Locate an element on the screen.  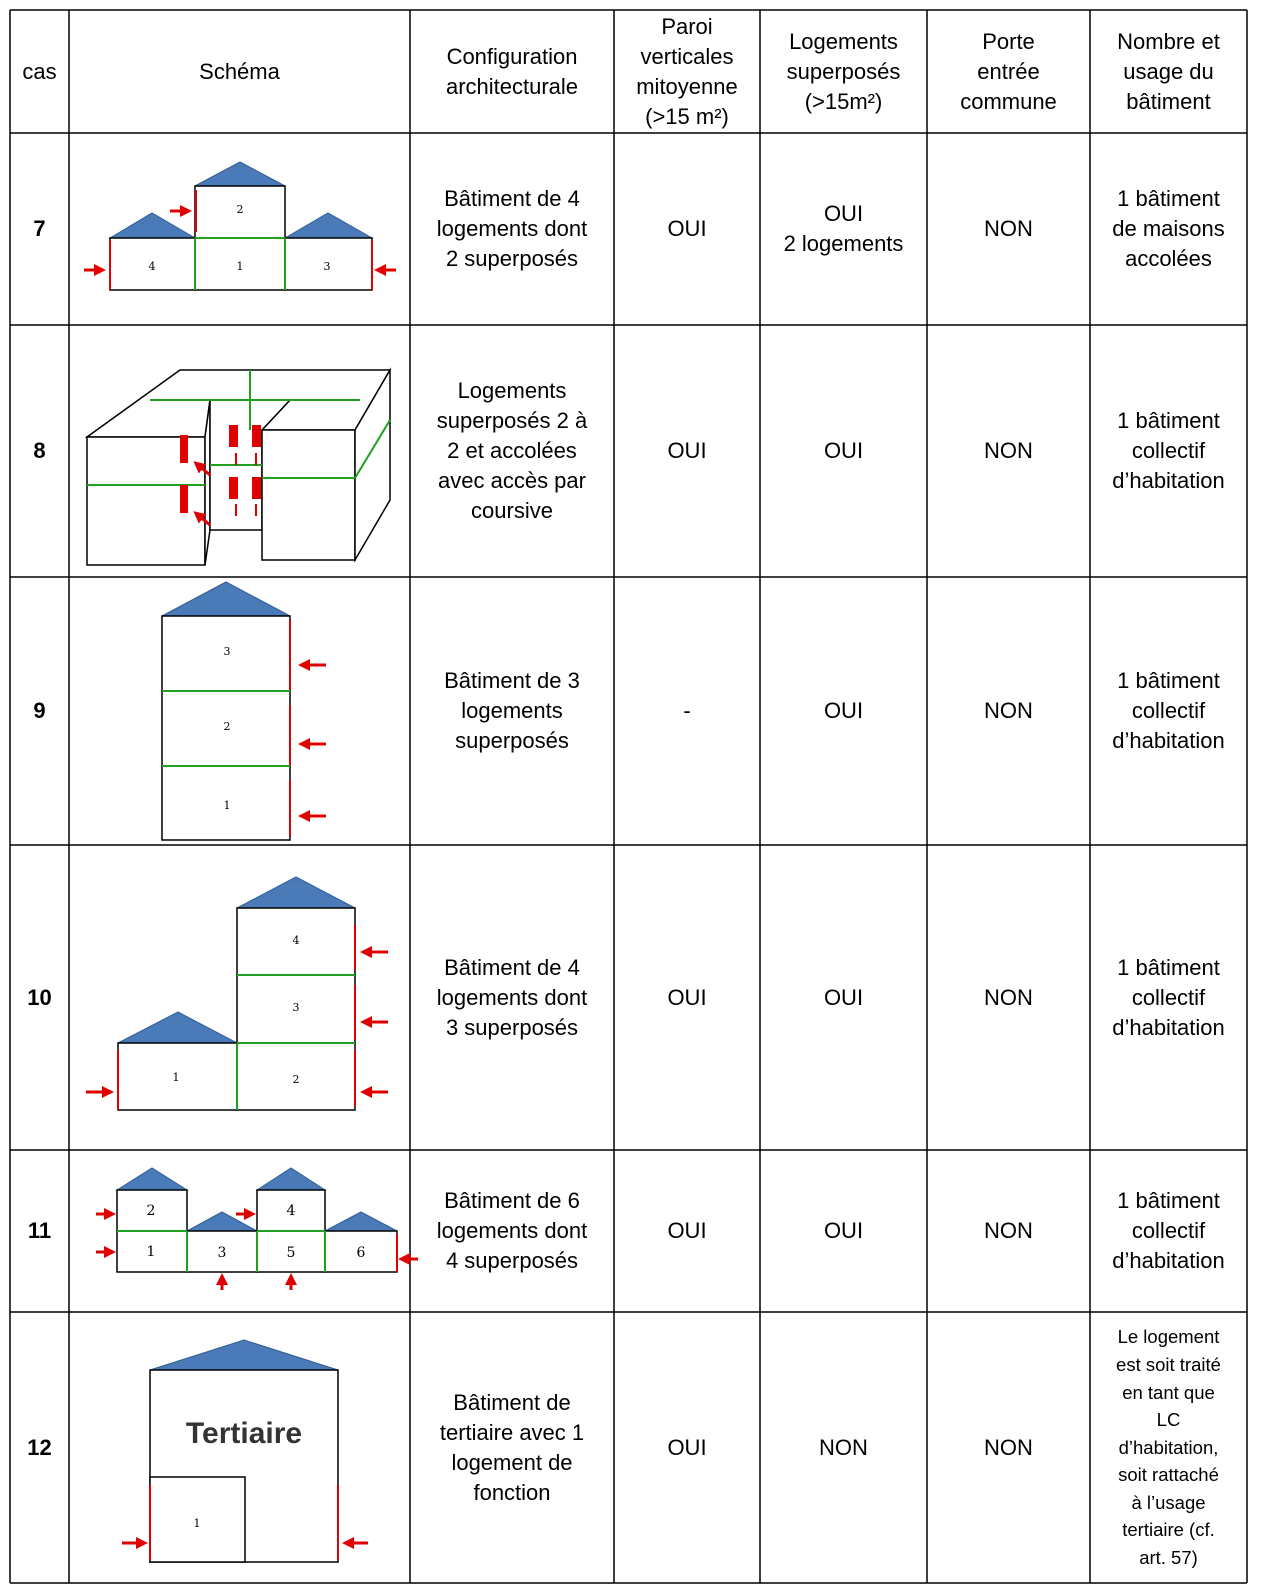
table-cell: Porte entrée commune is located at coordinates (1008, 71).